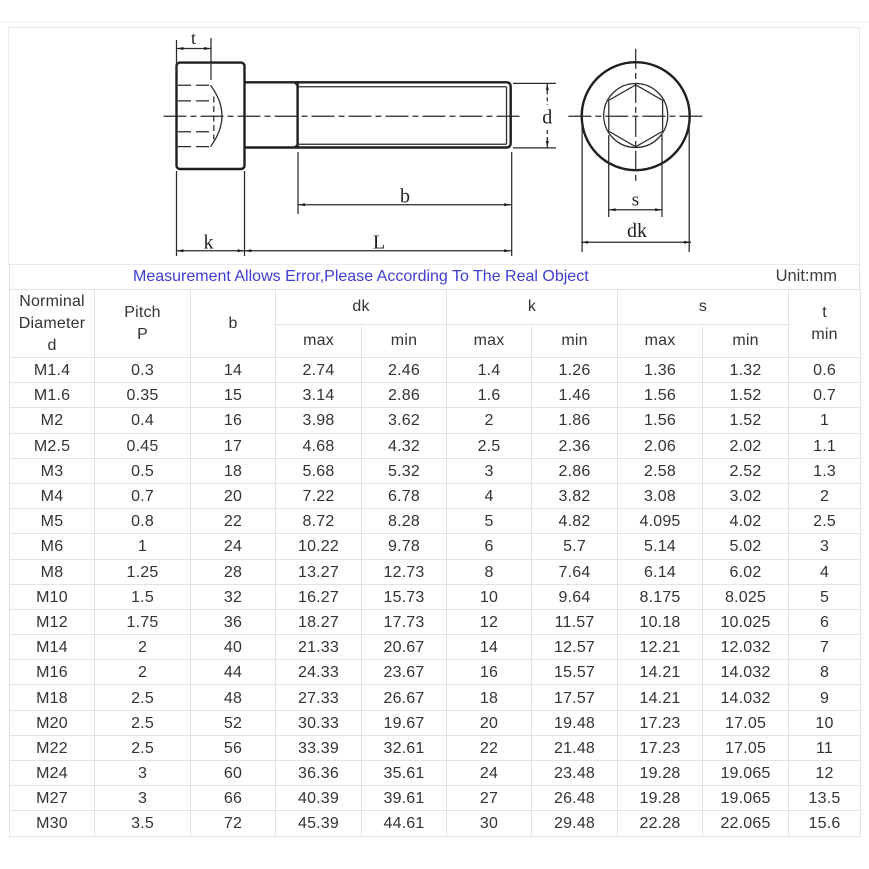 This screenshot has width=869, height=869. Describe the element at coordinates (637, 231) in the screenshot. I see `svg-text: dk` at that location.